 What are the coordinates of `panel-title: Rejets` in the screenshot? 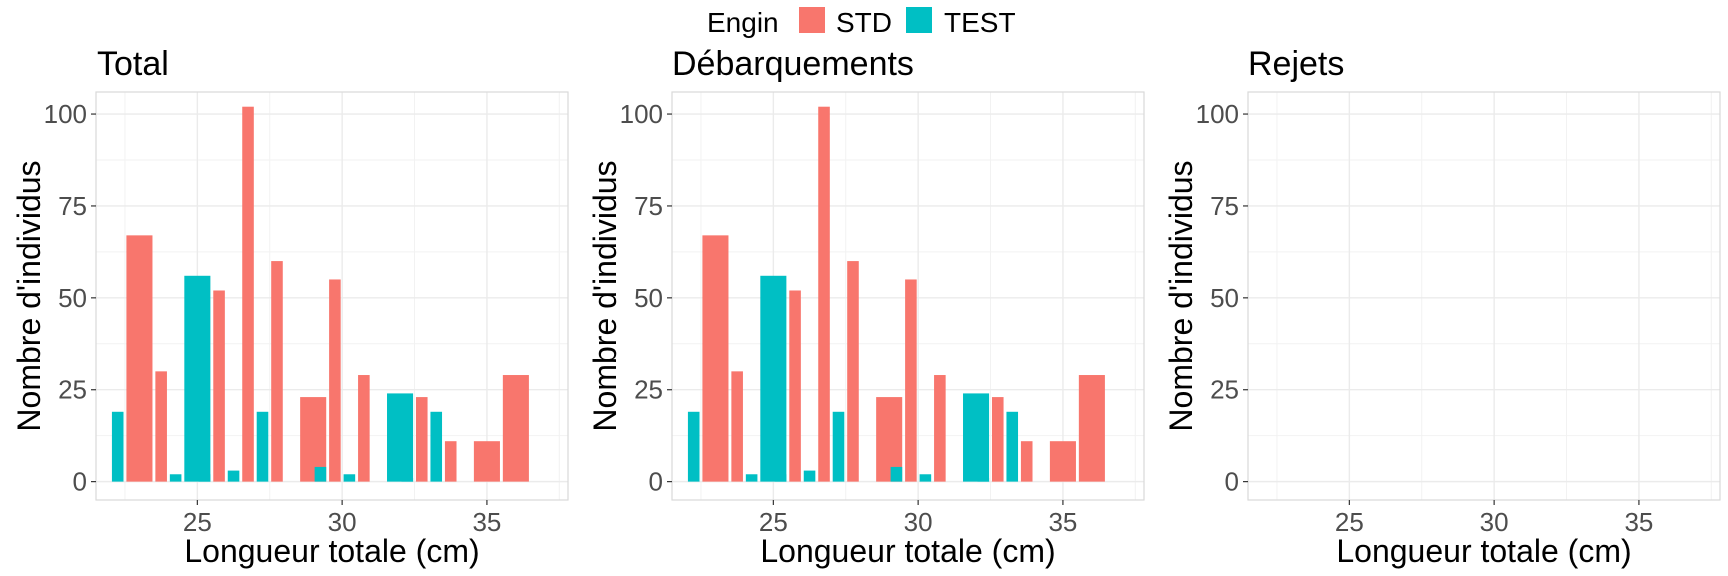 It's located at (1296, 64).